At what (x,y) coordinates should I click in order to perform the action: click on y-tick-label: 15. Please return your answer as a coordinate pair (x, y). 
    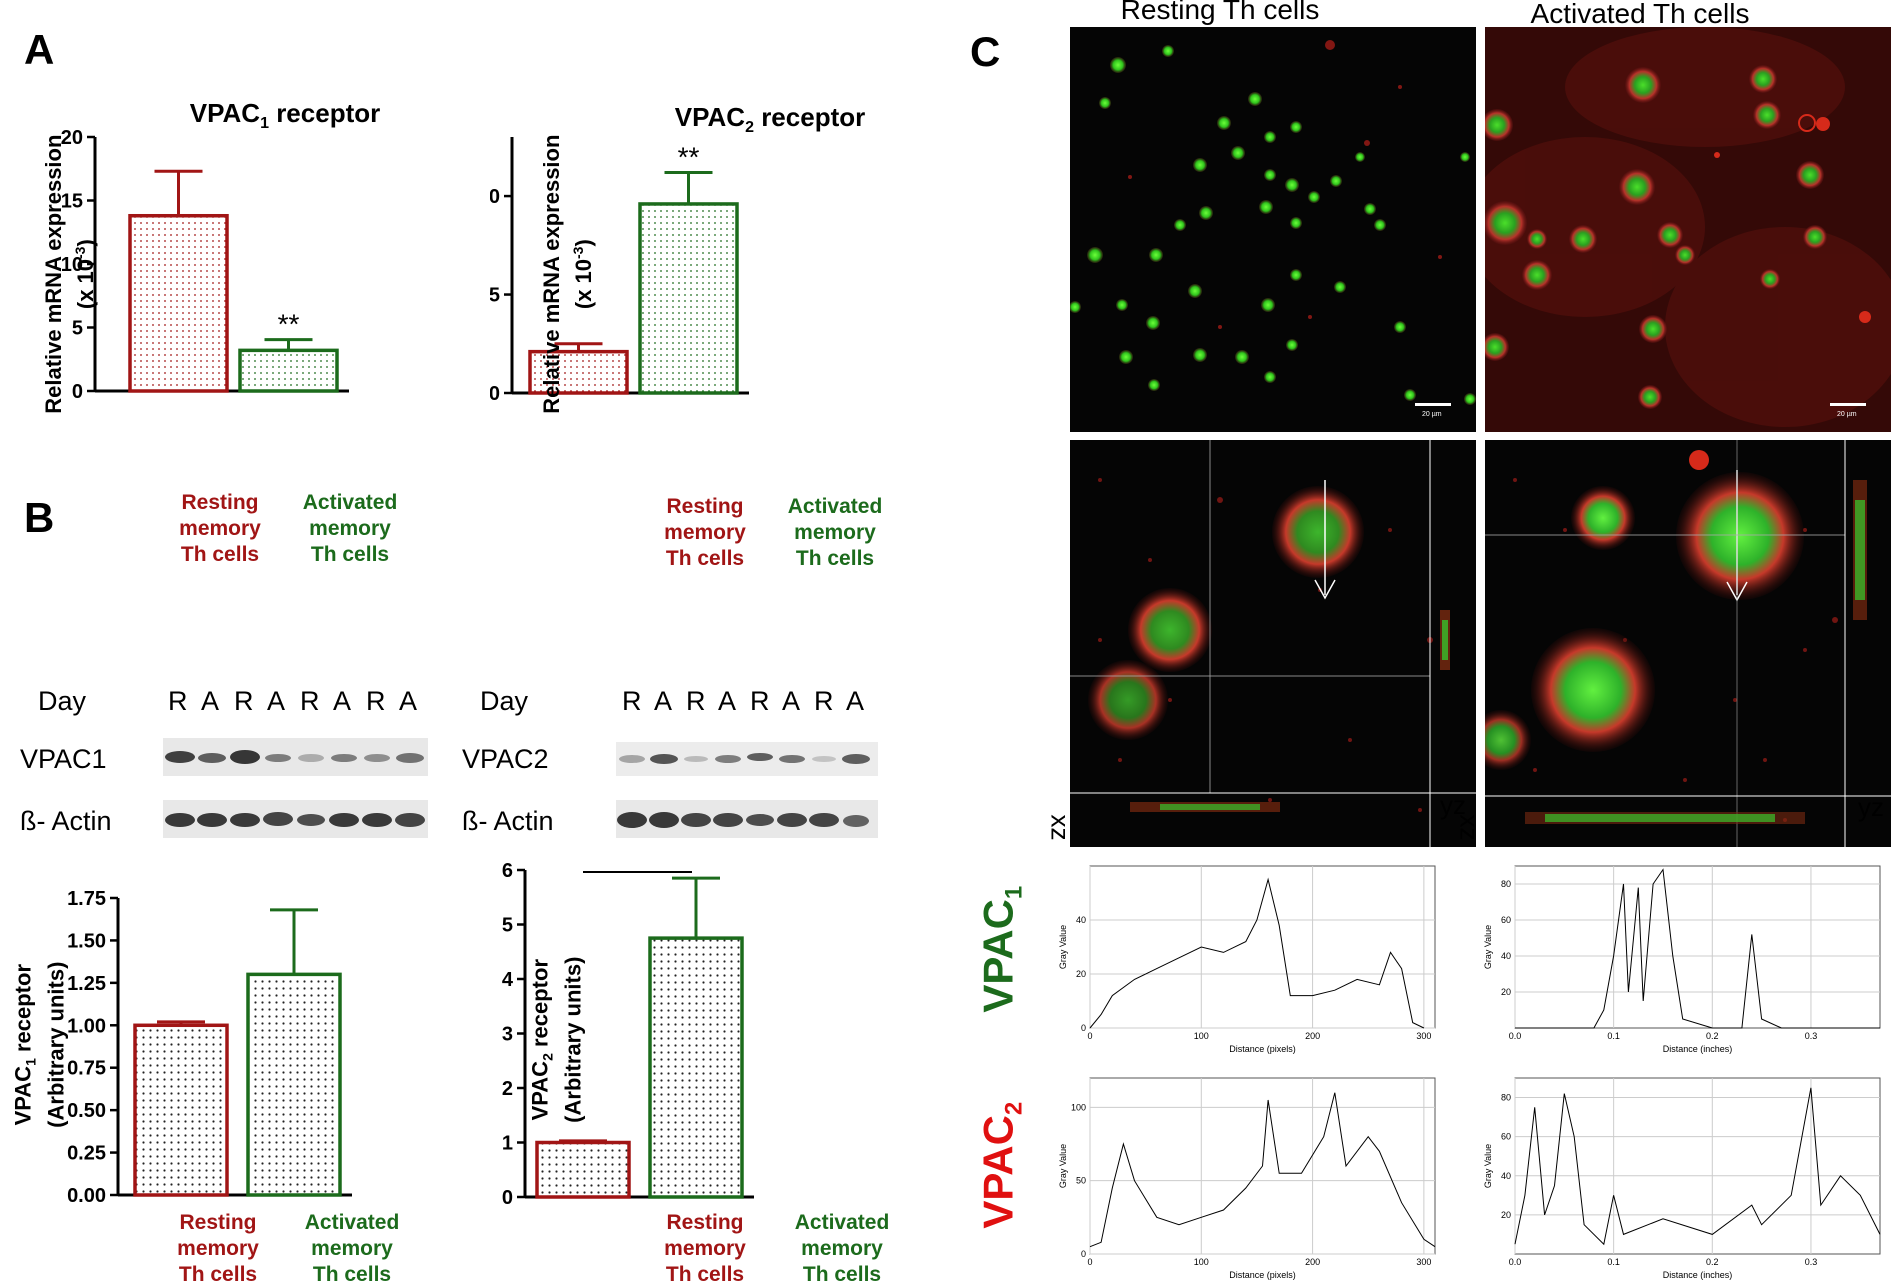
    Looking at the image, I should click on (72, 202).